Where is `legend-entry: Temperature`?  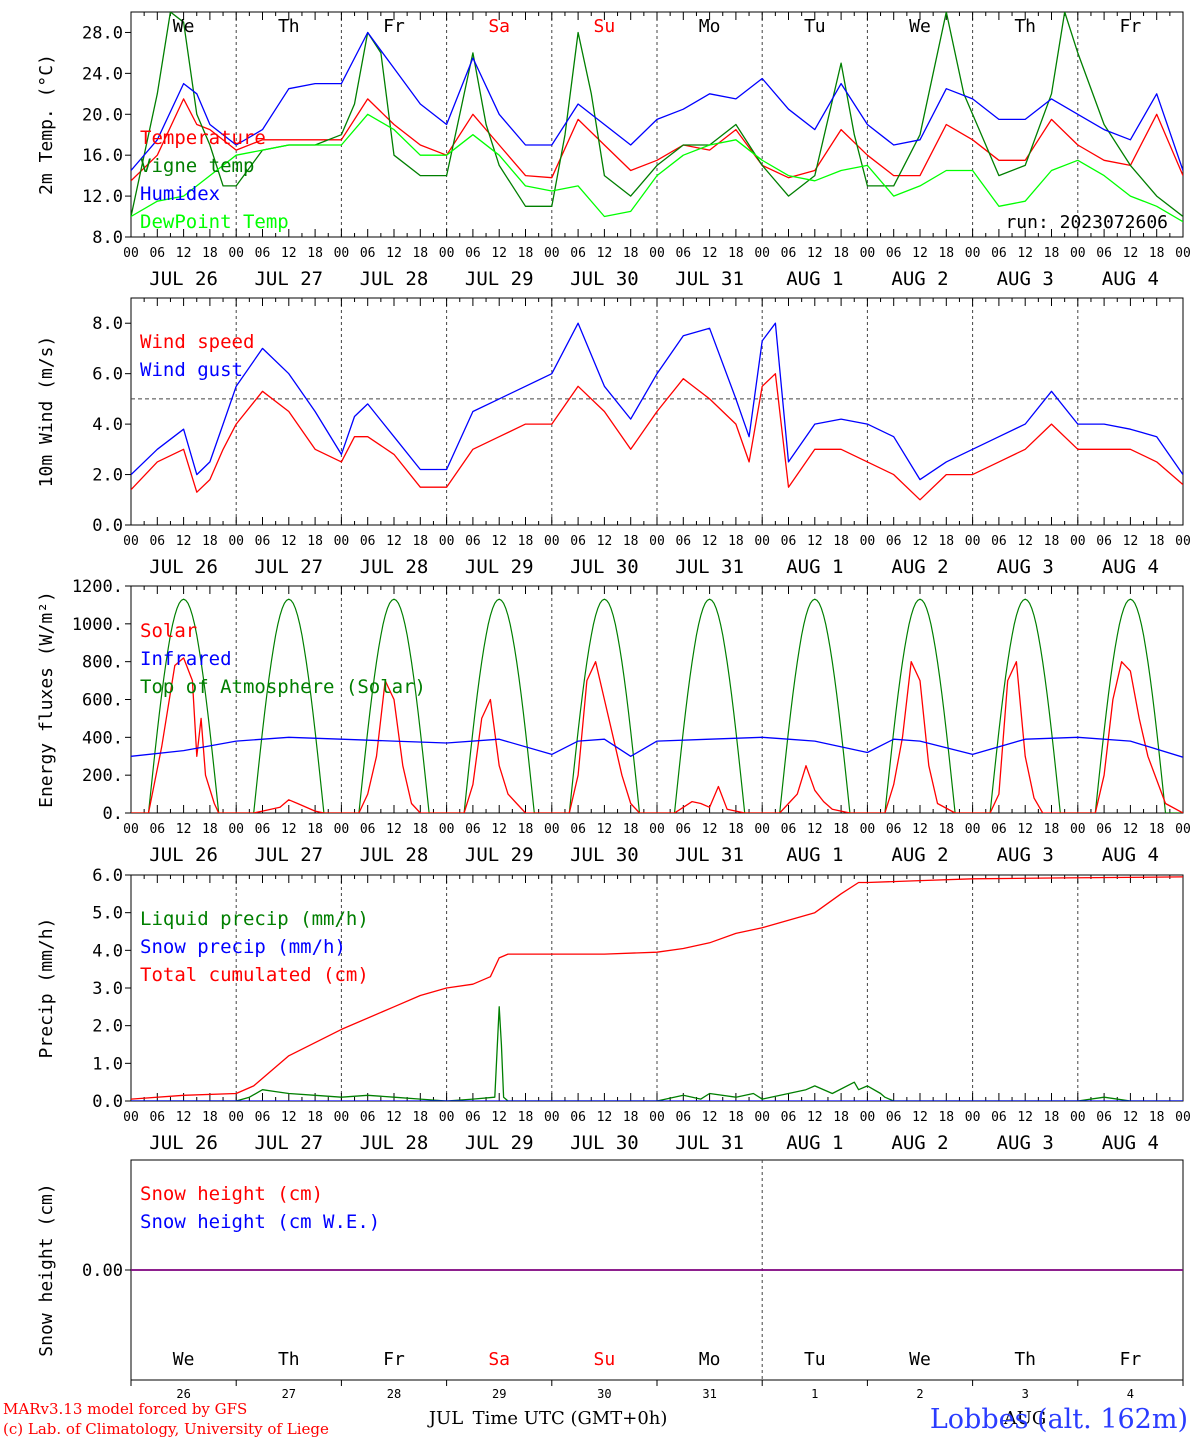
legend-entry: Temperature is located at coordinates (203, 138).